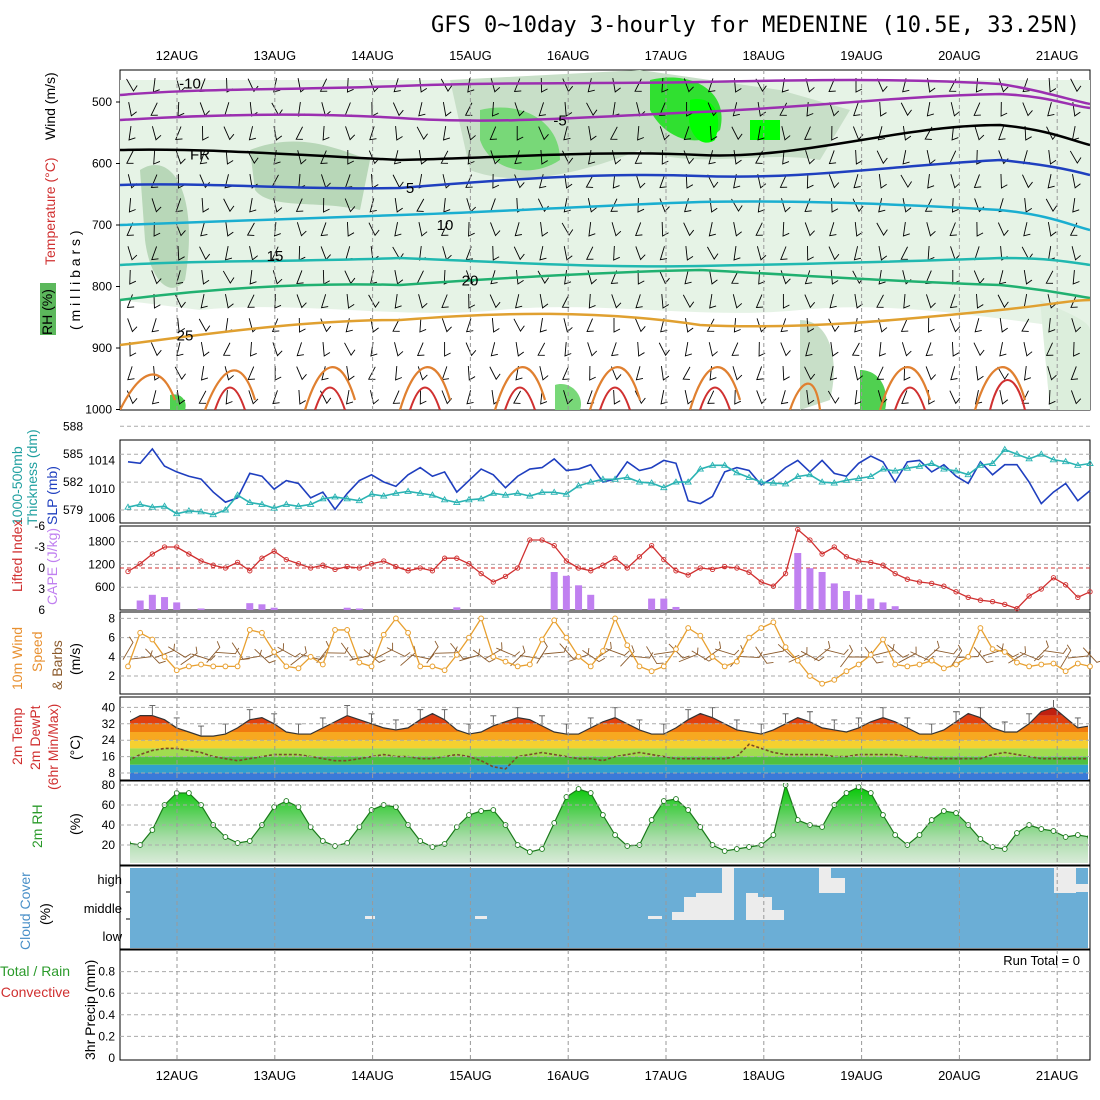 The image size is (1100, 1100). What do you see at coordinates (605, 1005) in the screenshot?
I see `precip-frame` at bounding box center [605, 1005].